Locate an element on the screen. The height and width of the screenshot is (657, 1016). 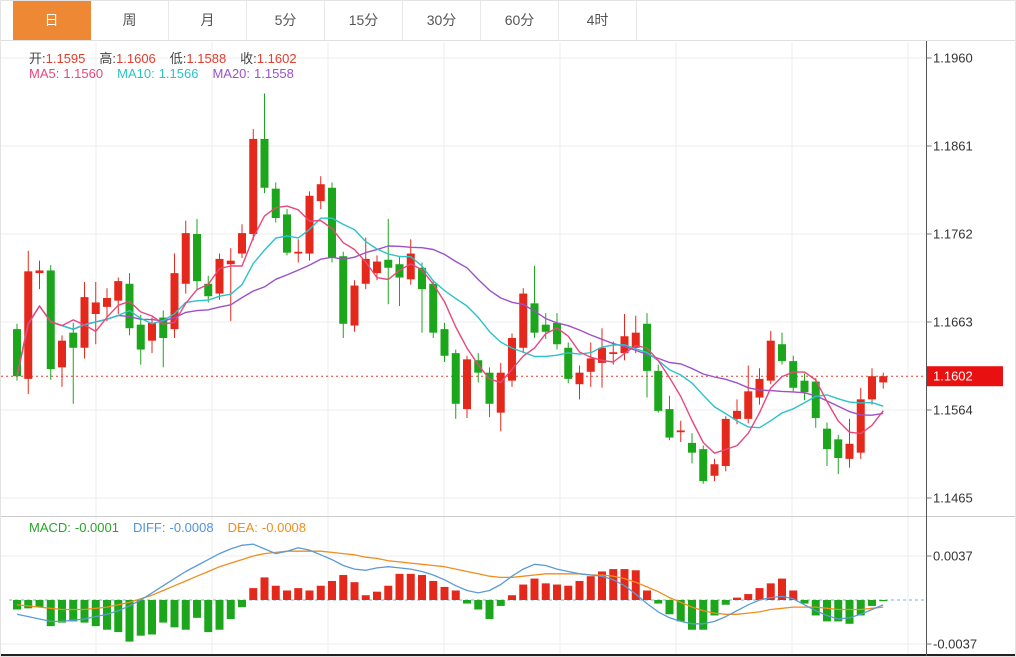
svg-text: 1.1861 is located at coordinates (953, 146).